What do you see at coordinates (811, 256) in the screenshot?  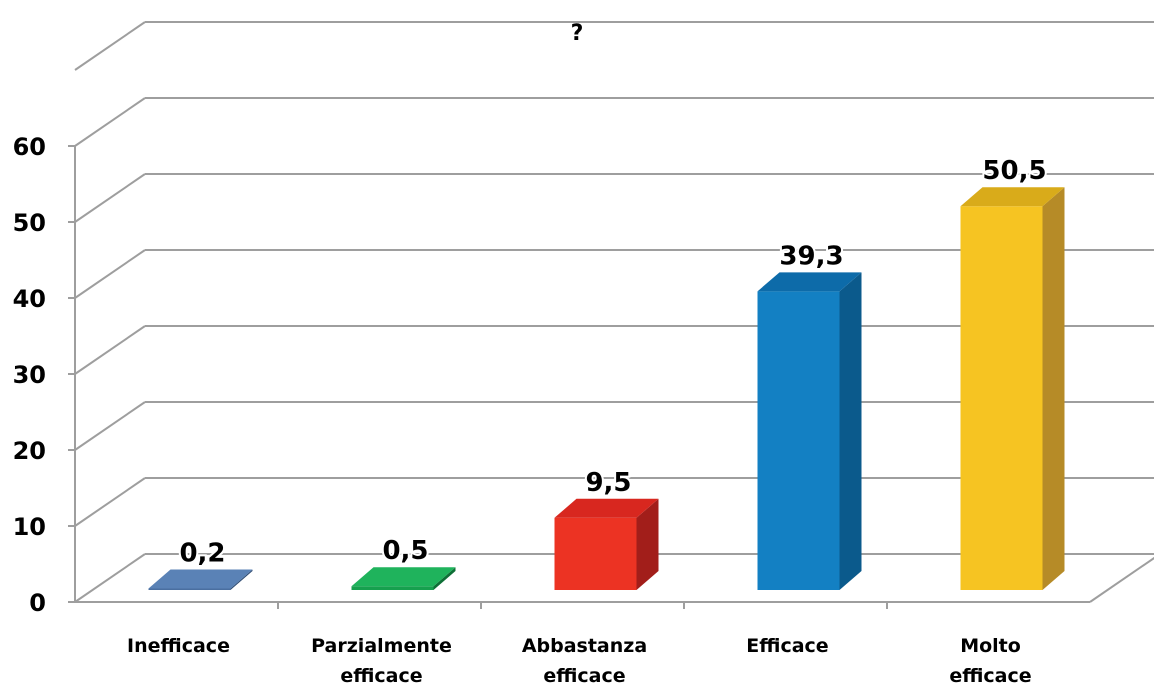 I see `data-label: 39,3` at bounding box center [811, 256].